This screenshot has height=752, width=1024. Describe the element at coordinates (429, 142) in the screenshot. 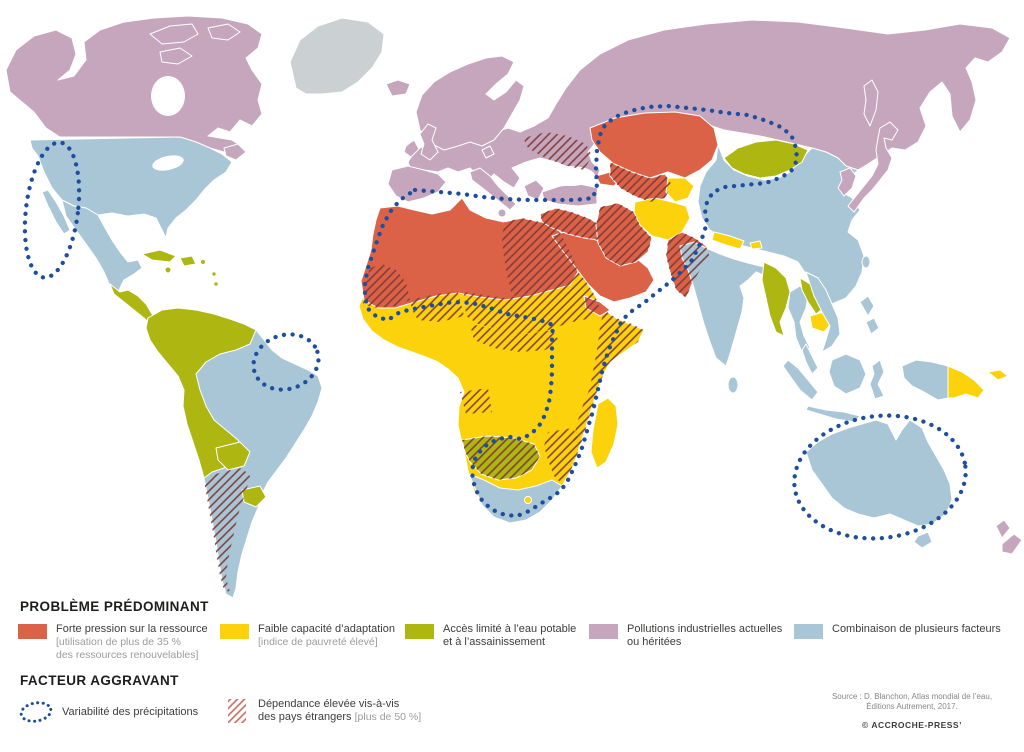

I see `region-royaume-uni` at that location.